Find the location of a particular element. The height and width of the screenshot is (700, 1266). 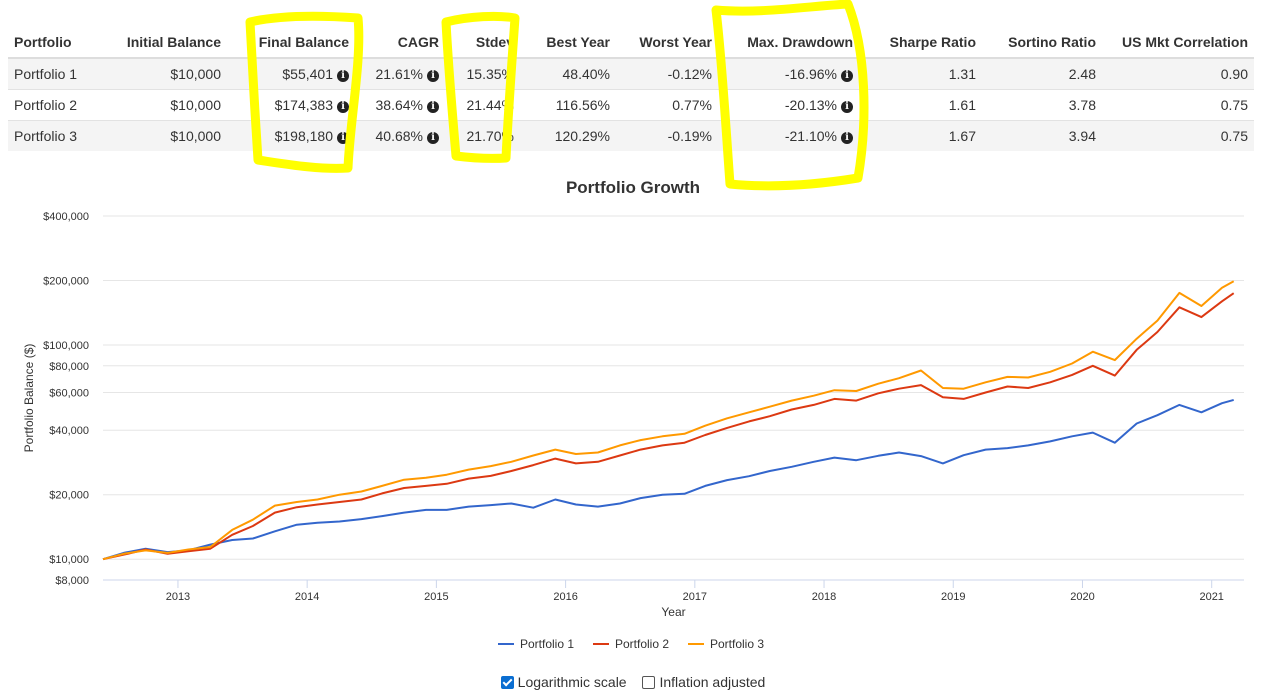

cagr: 38.64% is located at coordinates (399, 105).